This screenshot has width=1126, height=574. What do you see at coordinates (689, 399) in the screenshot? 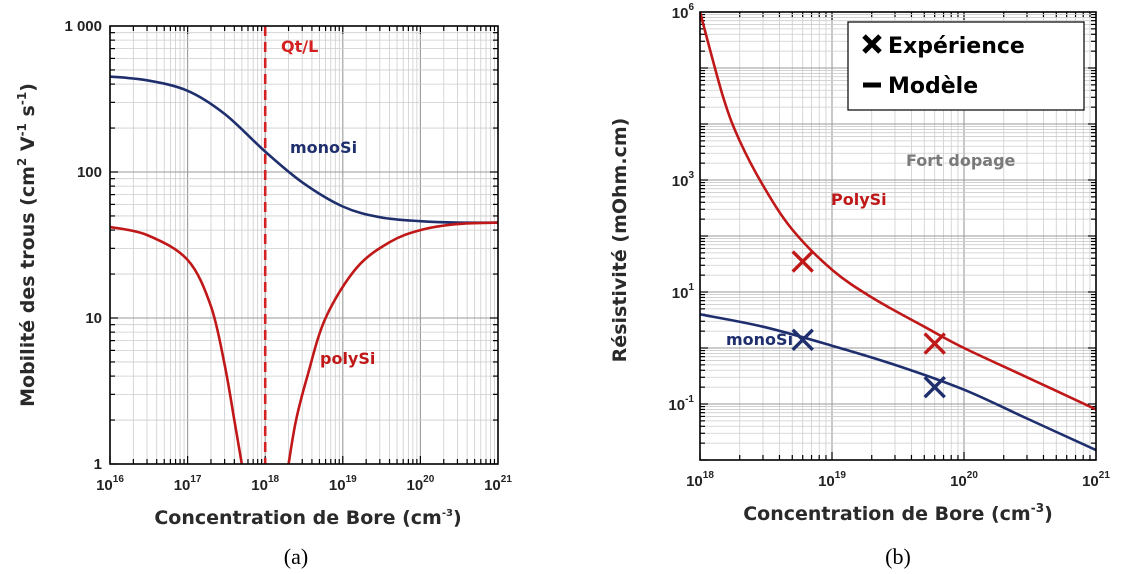
I see `chart-b-y-tick-label-exp: -1` at bounding box center [689, 399].